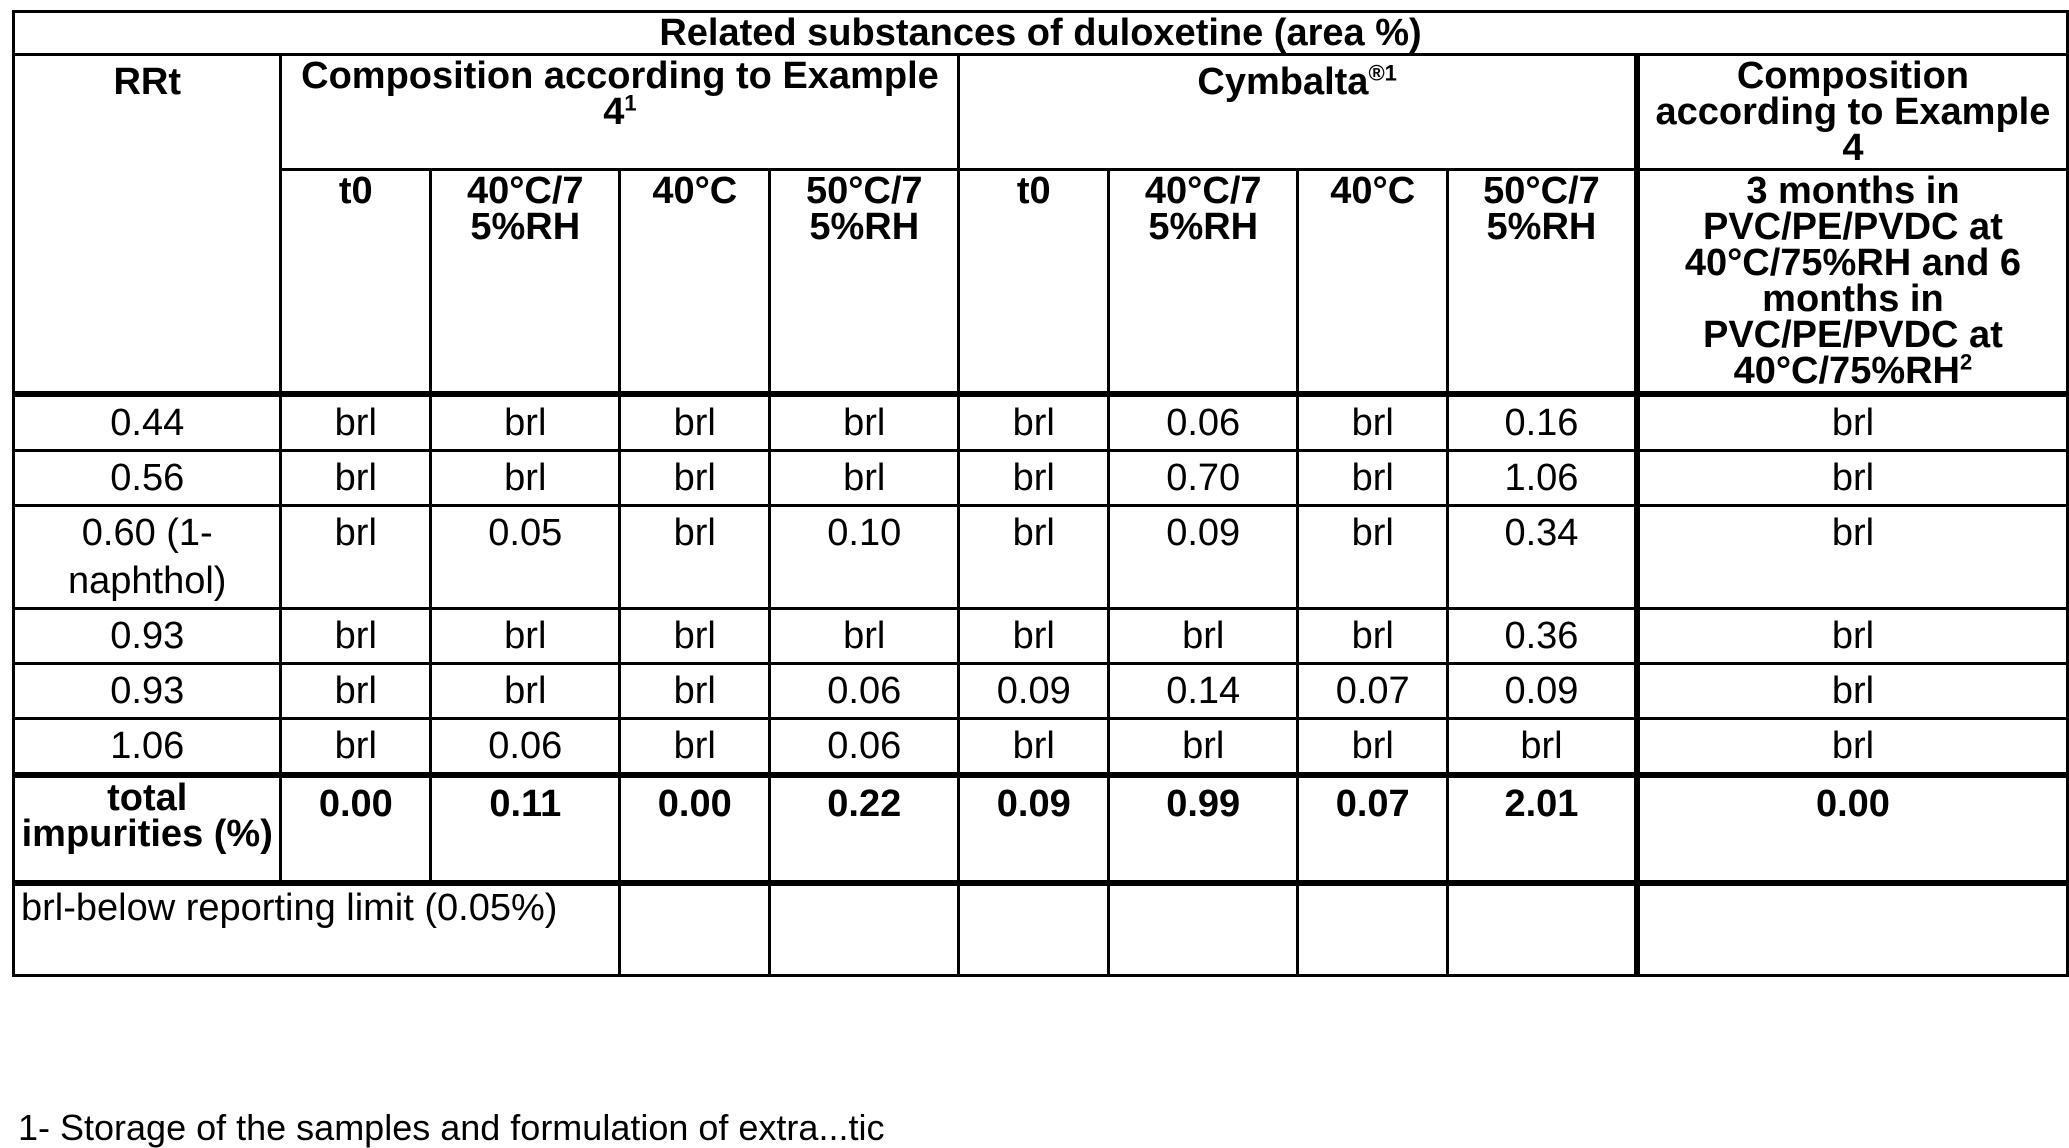 This screenshot has width=2069, height=1148. What do you see at coordinates (864, 557) in the screenshot?
I see `value-cell: 0.10` at bounding box center [864, 557].